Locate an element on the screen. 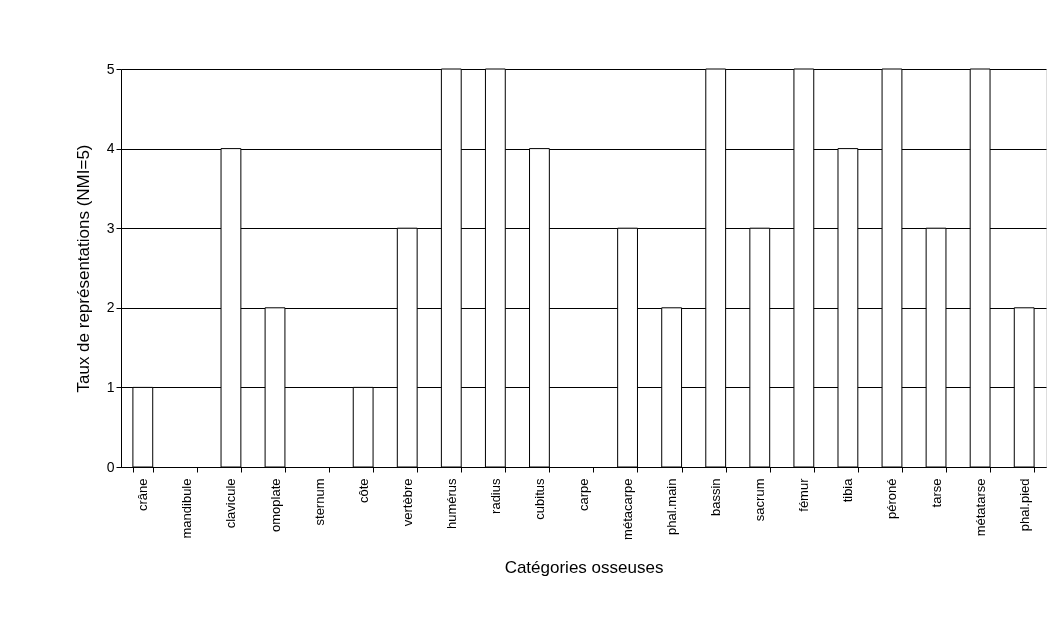  y-tick-label: 0 is located at coordinates (110, 466).